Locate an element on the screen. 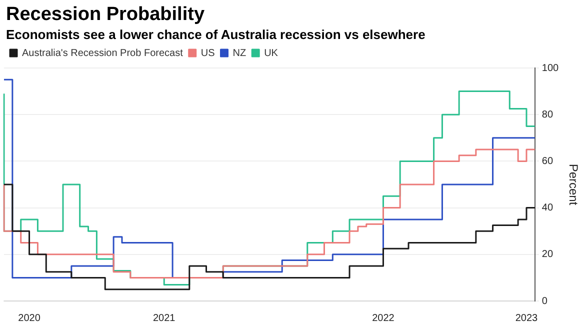 The image size is (588, 331). x-tick-label: 2021 is located at coordinates (164, 318).